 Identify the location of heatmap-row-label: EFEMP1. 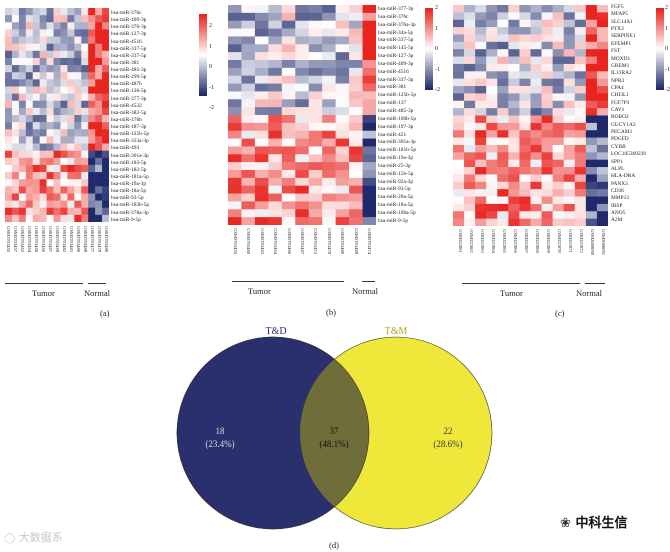
(621, 43).